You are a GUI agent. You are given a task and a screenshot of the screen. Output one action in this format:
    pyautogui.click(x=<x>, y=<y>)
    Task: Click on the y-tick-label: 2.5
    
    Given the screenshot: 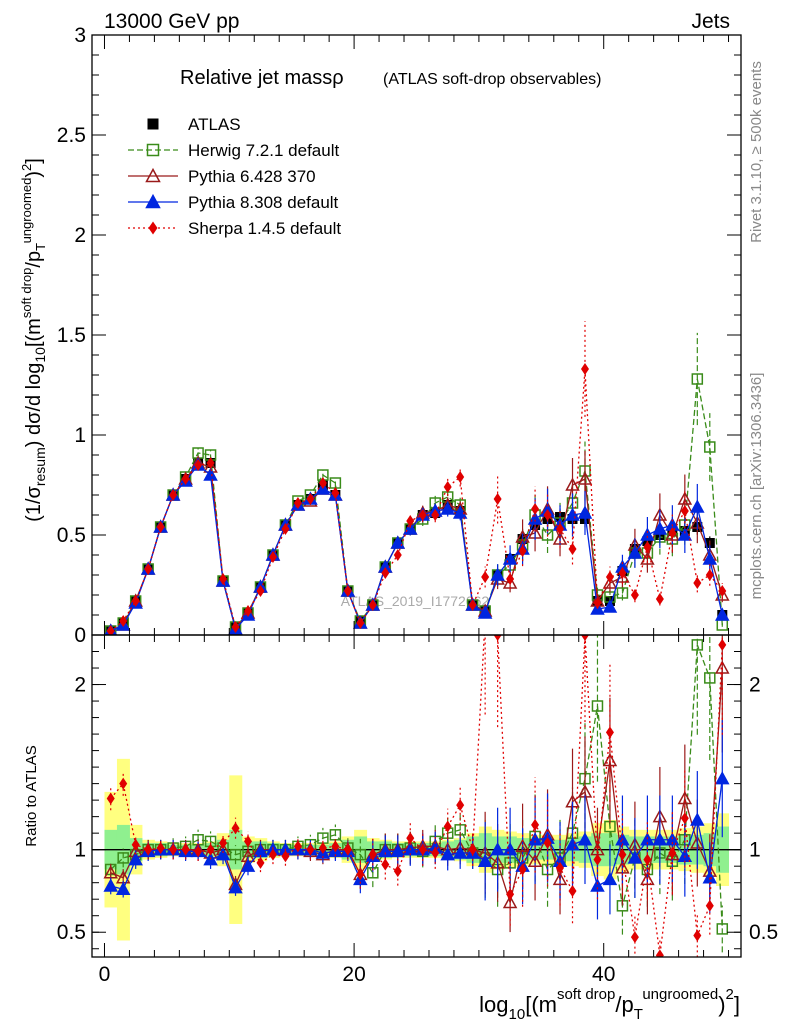 What is the action you would take?
    pyautogui.click(x=71, y=135)
    